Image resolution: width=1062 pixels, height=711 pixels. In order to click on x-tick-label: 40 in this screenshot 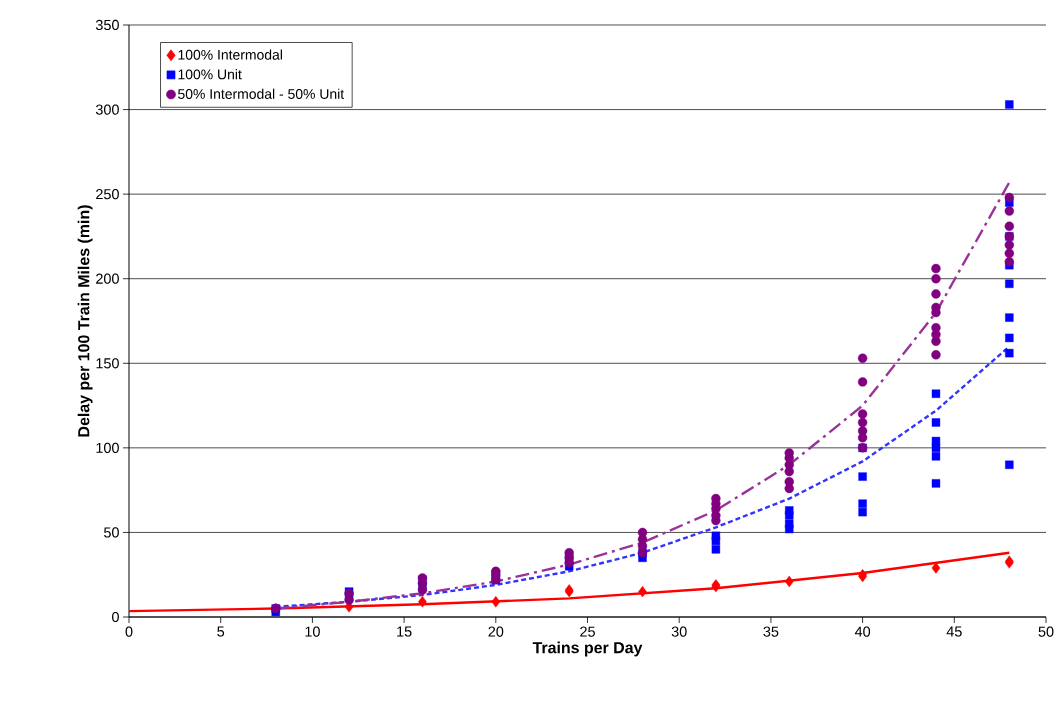, I will do `click(862, 631)`.